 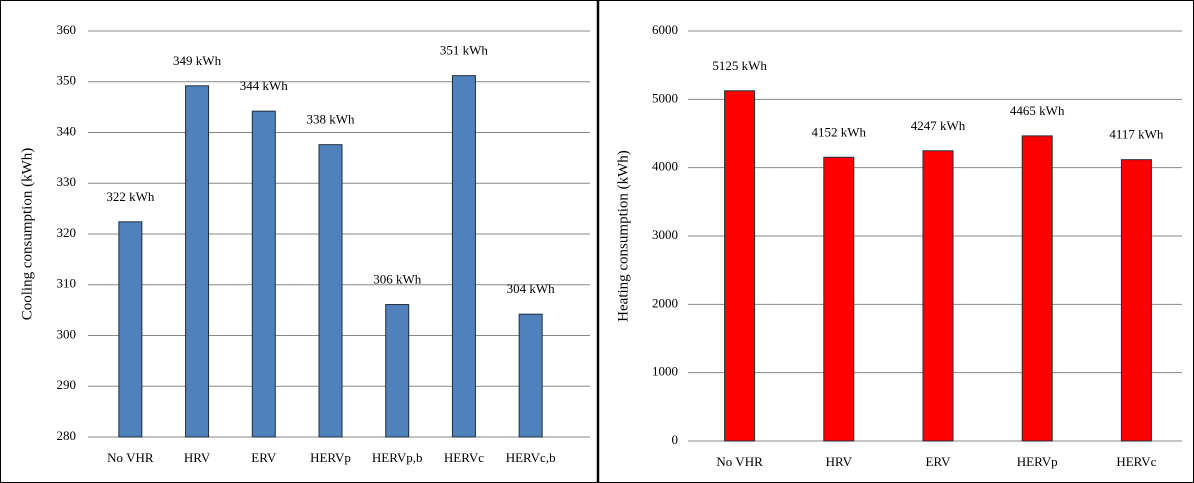 I want to click on y-tick-label: 300, so click(x=67, y=333).